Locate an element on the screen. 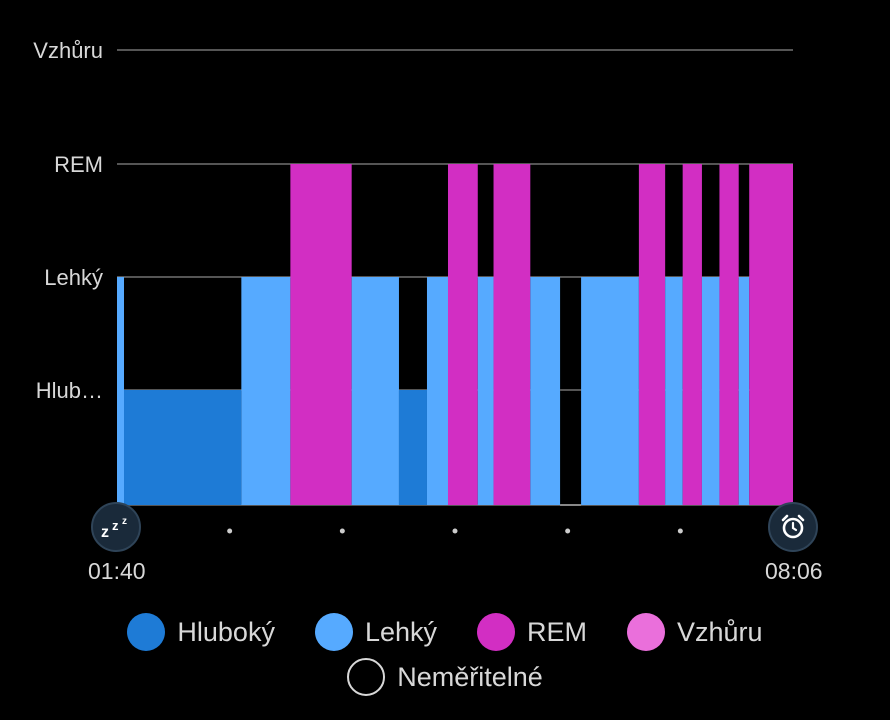 This screenshot has height=720, width=890. legend-swatch-light is located at coordinates (333, 632).